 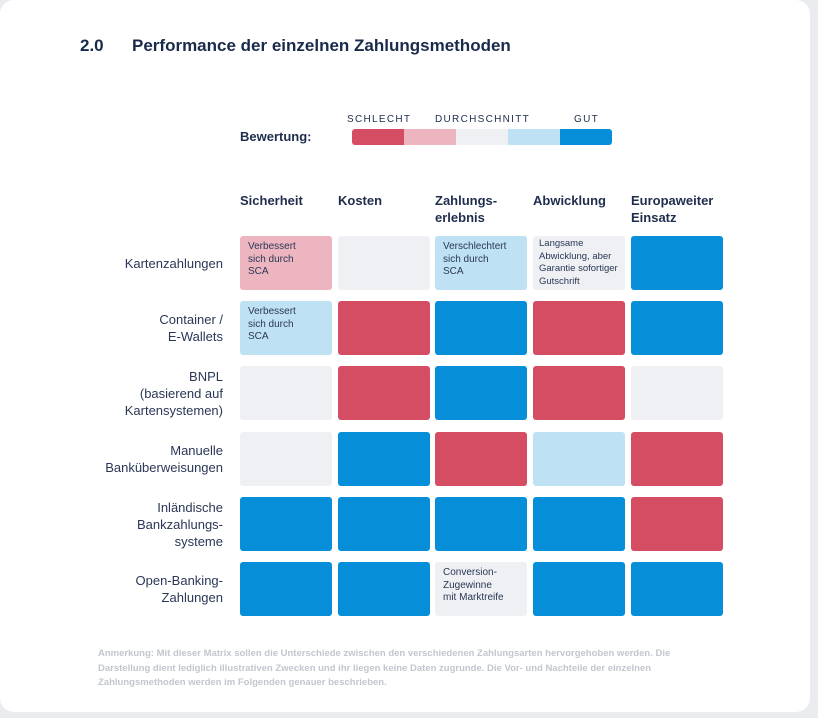 What do you see at coordinates (481, 589) in the screenshot?
I see `matrix-cell: Conversion- Zugewinne mit Marktreife` at bounding box center [481, 589].